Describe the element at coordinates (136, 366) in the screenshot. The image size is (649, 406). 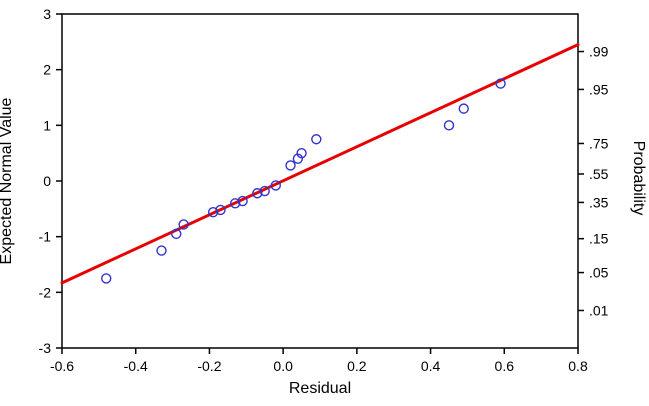
I see `x-tick-label: -0.4` at that location.